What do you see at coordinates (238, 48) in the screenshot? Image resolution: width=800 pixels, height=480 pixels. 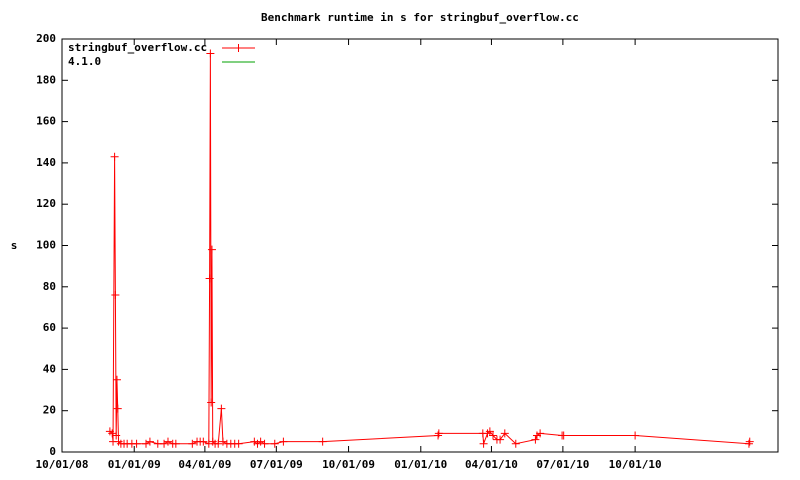 I see `legend-swatch-marker` at bounding box center [238, 48].